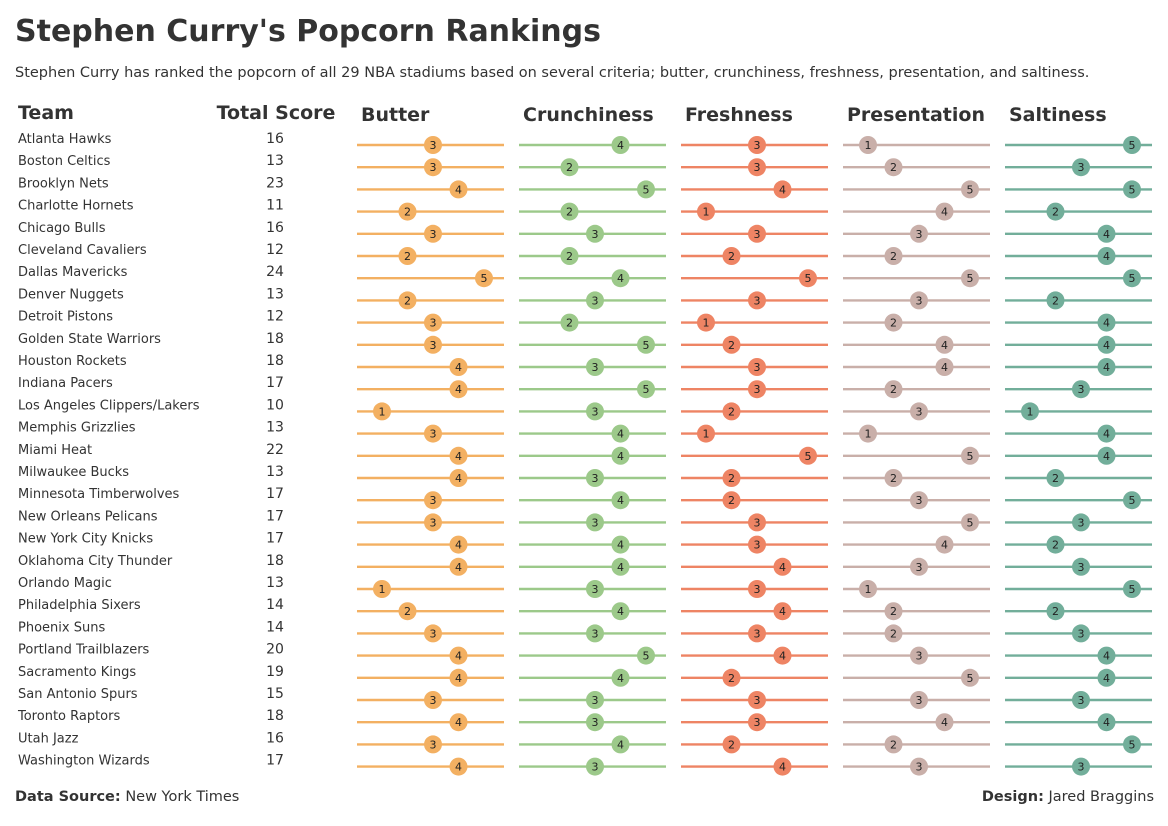 The height and width of the screenshot is (826, 1168). I want to click on total-score-value: 15, so click(275, 694).